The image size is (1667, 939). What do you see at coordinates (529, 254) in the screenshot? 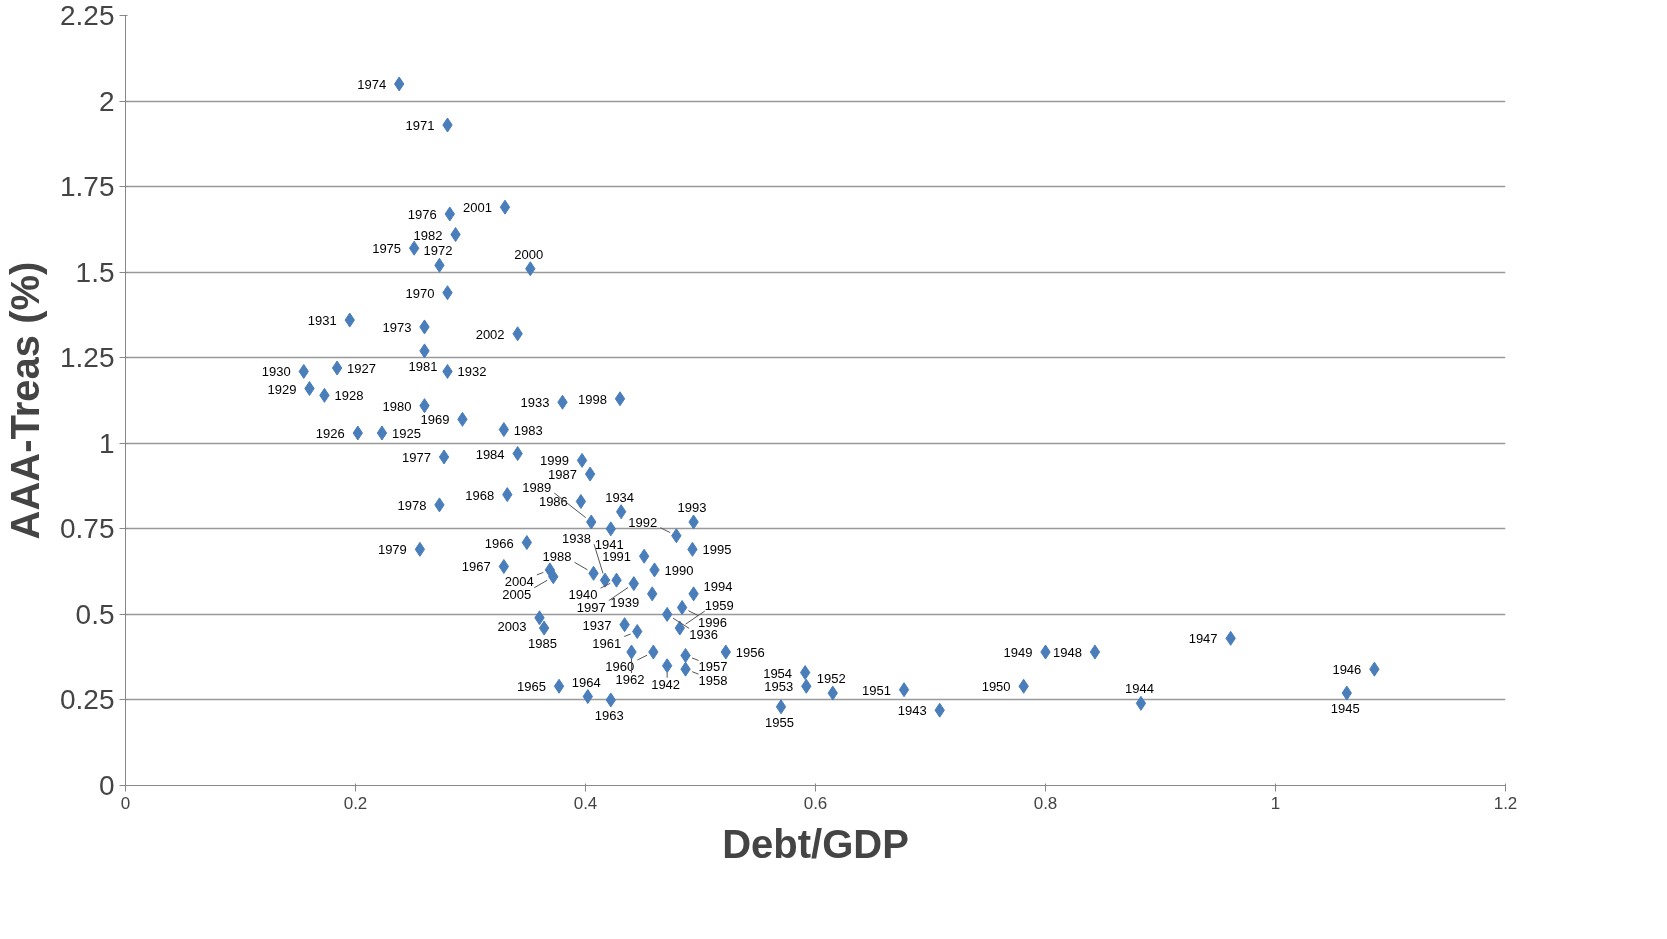
I see `annotation: 2000` at bounding box center [529, 254].